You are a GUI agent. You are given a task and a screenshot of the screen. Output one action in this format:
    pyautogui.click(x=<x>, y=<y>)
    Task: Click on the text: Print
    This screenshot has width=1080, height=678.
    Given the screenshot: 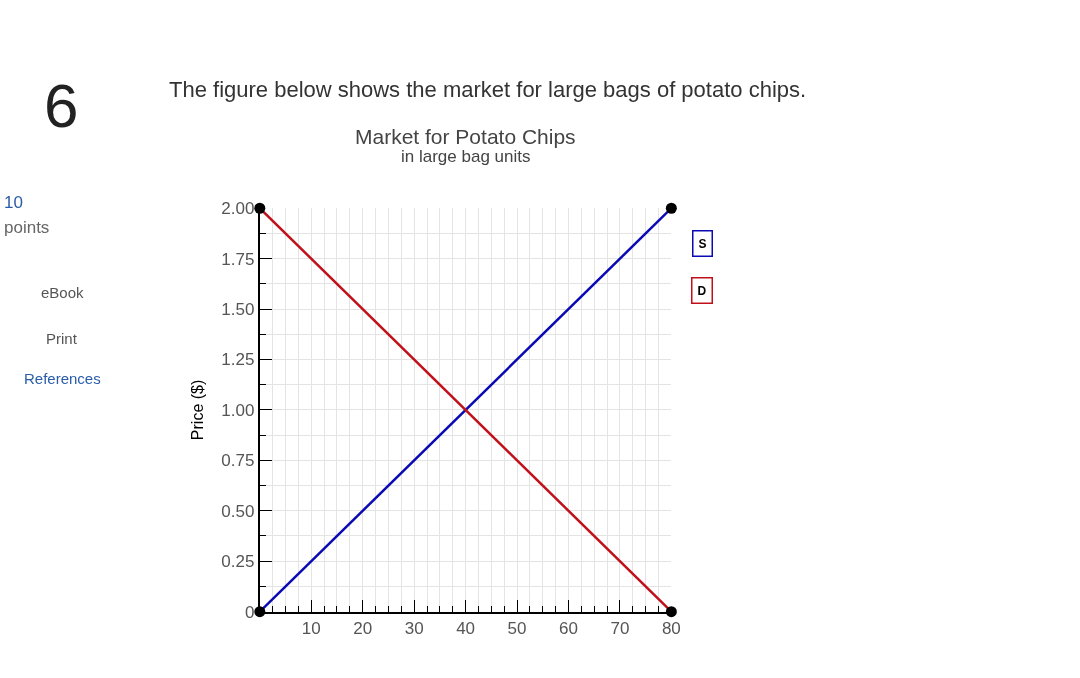 What is the action you would take?
    pyautogui.click(x=62, y=338)
    